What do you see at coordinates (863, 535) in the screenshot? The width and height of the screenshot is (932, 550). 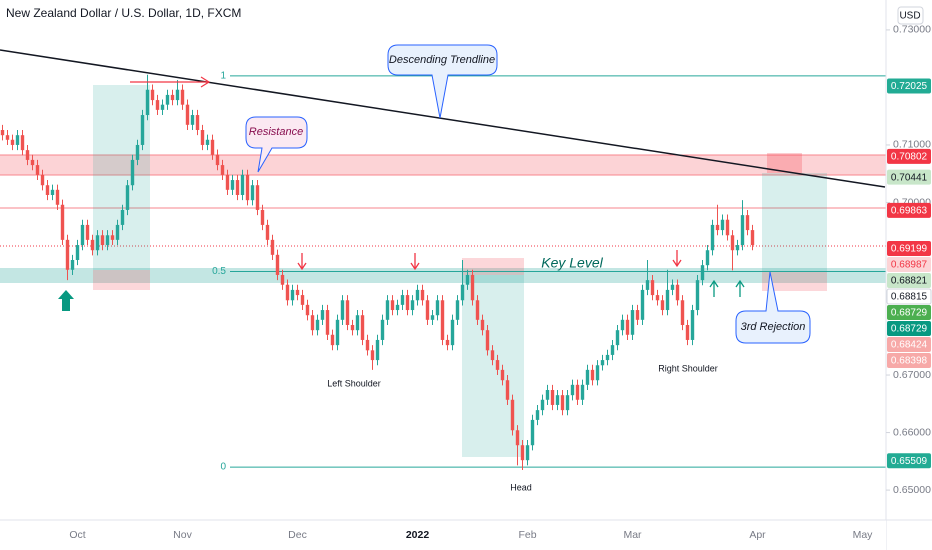 I see `x-tick-label: May` at bounding box center [863, 535].